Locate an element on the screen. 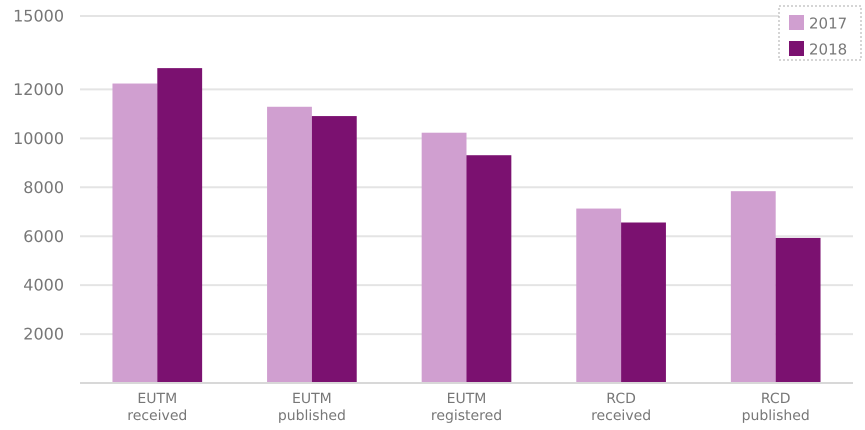 The image size is (865, 430). x-tick-label: EUTM published is located at coordinates (312, 407).